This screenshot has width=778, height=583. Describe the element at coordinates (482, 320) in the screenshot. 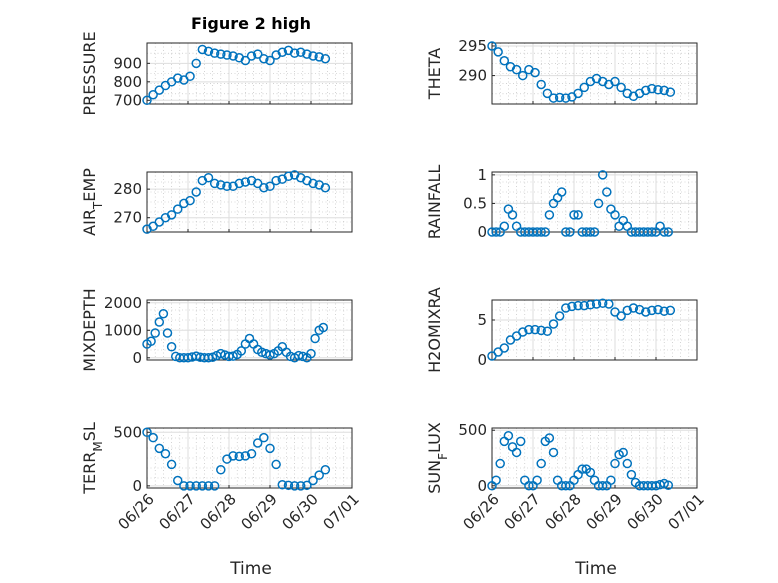

I see `y-tick-label: 5` at that location.